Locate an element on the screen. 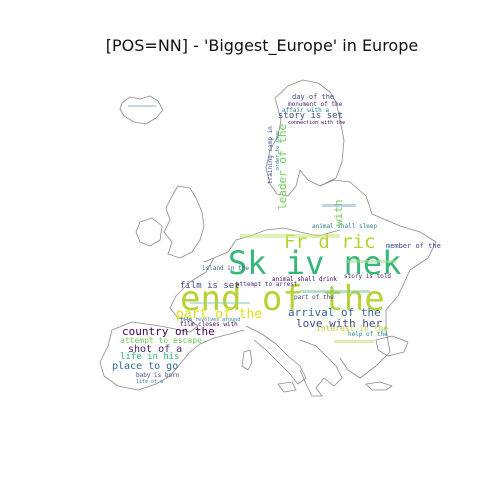 The width and height of the screenshot is (500, 500). word-place-to-go: place to go is located at coordinates (145, 366).